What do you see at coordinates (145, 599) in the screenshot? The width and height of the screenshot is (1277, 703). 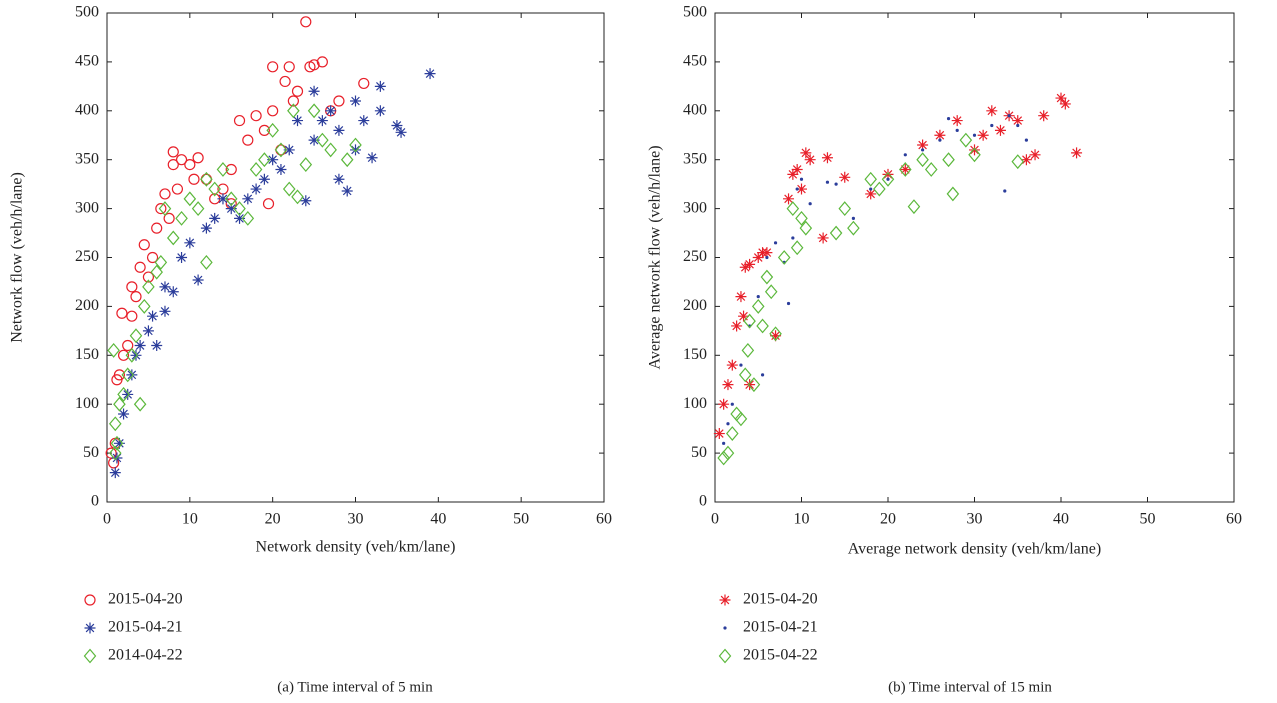 I see `legend-label: 2015-04-20` at bounding box center [145, 599].